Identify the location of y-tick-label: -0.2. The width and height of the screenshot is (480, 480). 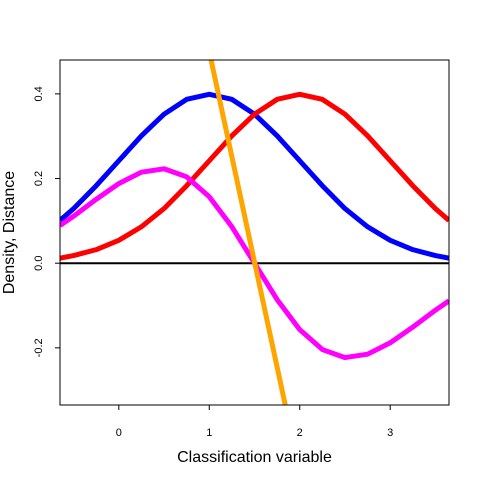
(39, 347).